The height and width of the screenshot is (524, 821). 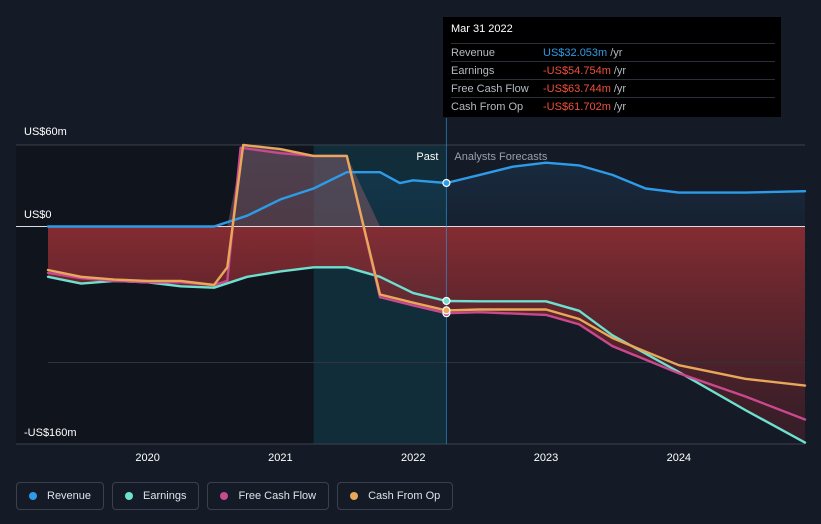 I want to click on legend-item-revenue: Revenue, so click(x=60, y=496).